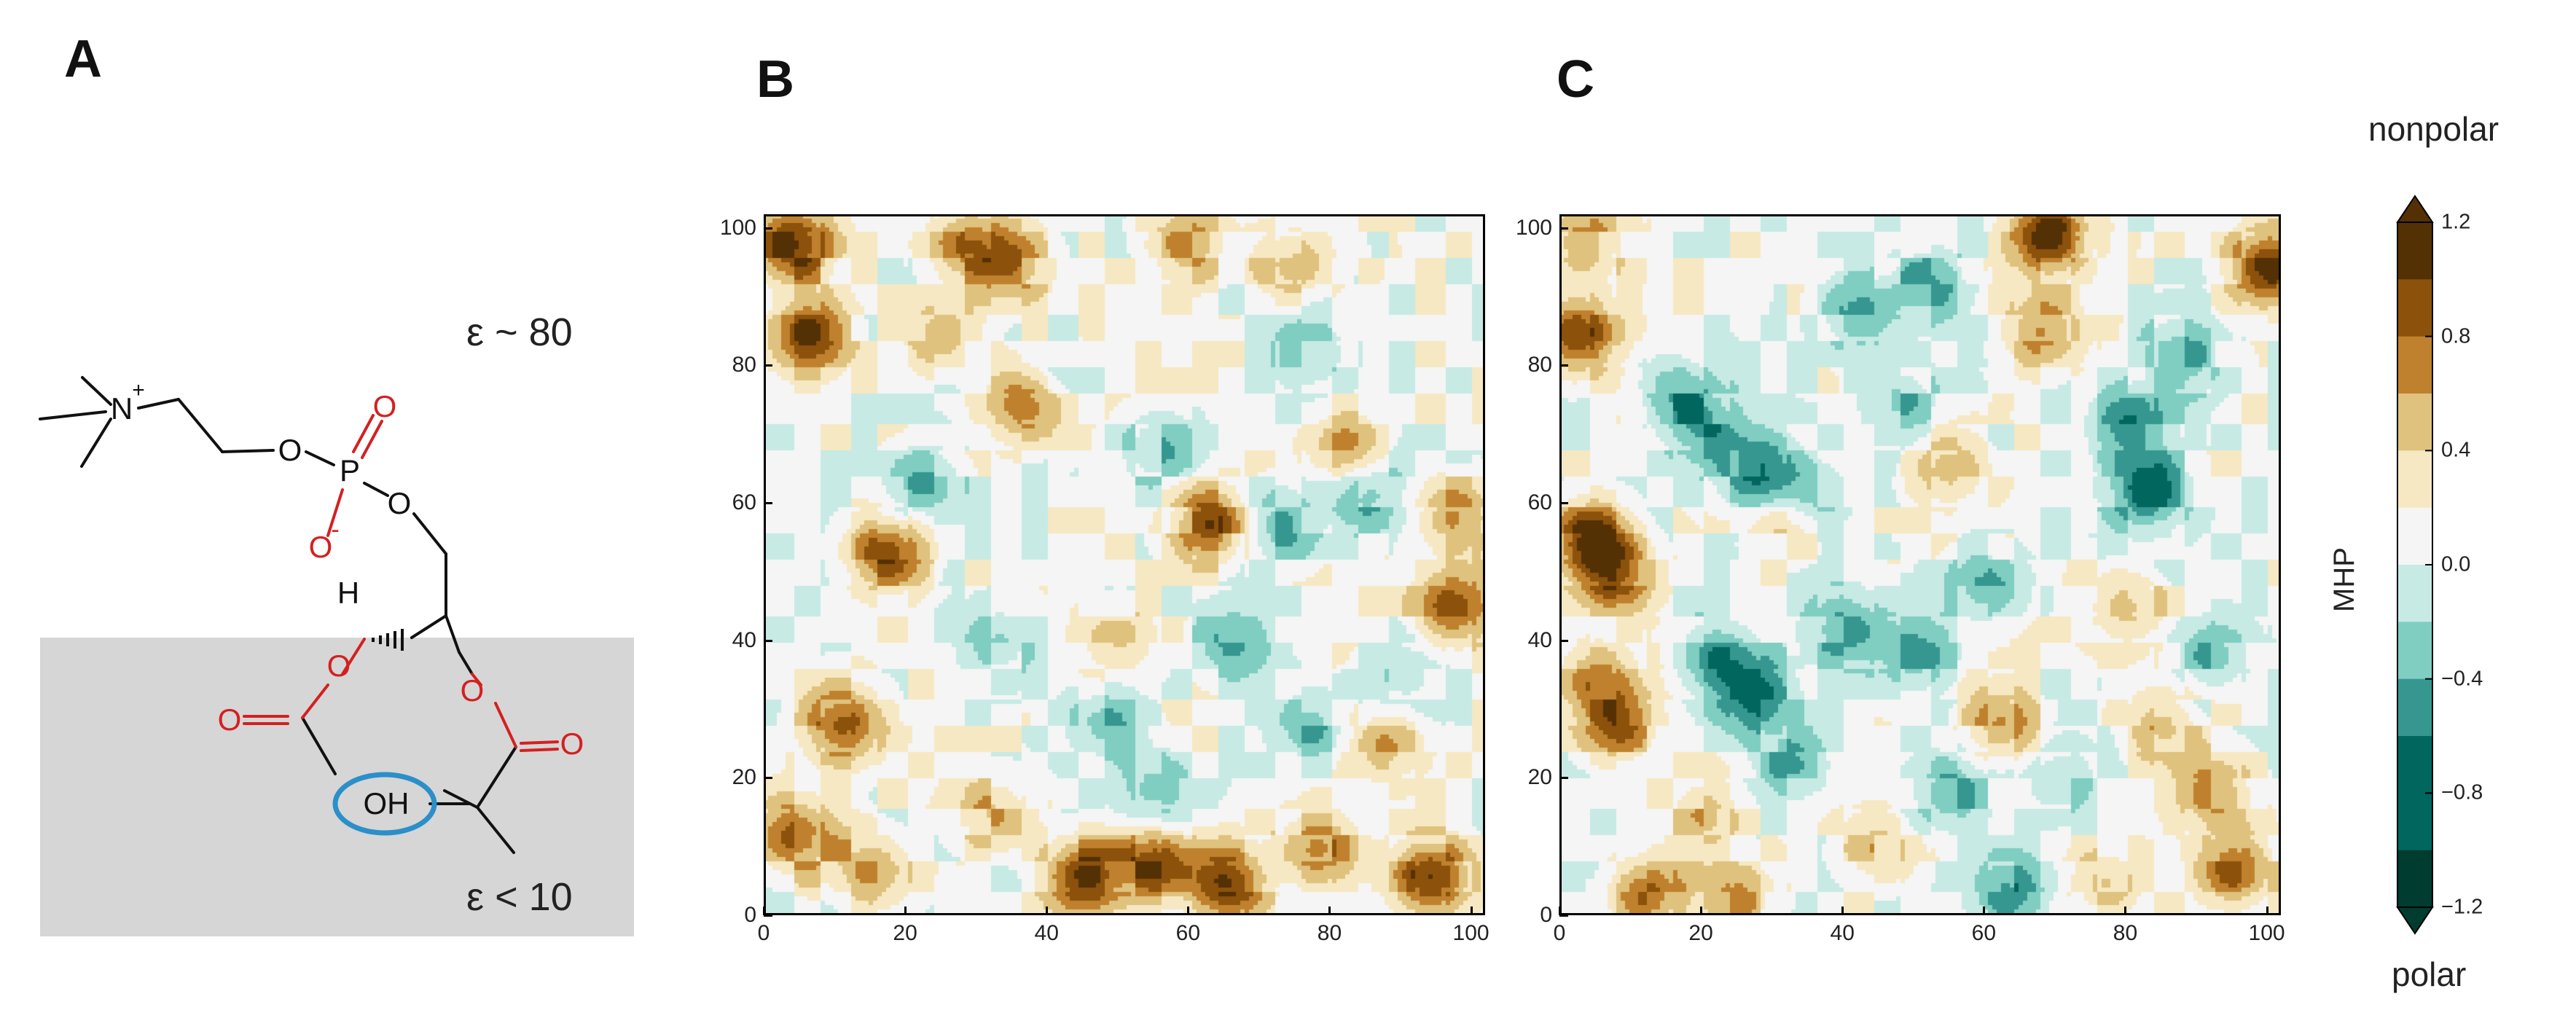 This screenshot has height=1018, width=2576. What do you see at coordinates (2456, 564) in the screenshot?
I see `colorbar-tick-label: 0.0` at bounding box center [2456, 564].